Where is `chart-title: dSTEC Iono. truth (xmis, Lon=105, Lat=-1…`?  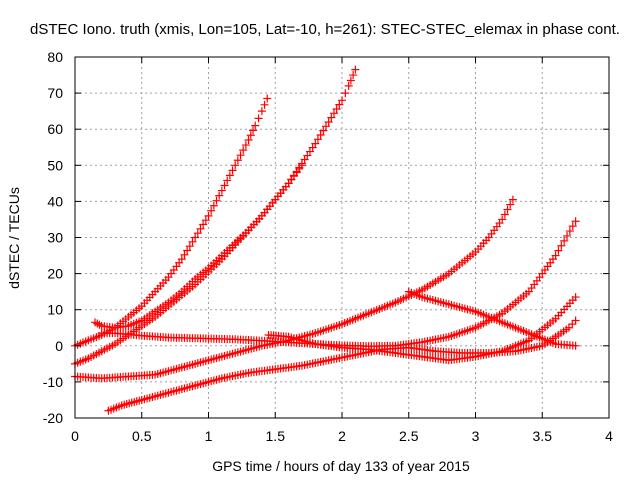
chart-title: dSTEC Iono. truth (xmis, Lon=105, Lat=-1… is located at coordinates (325, 29).